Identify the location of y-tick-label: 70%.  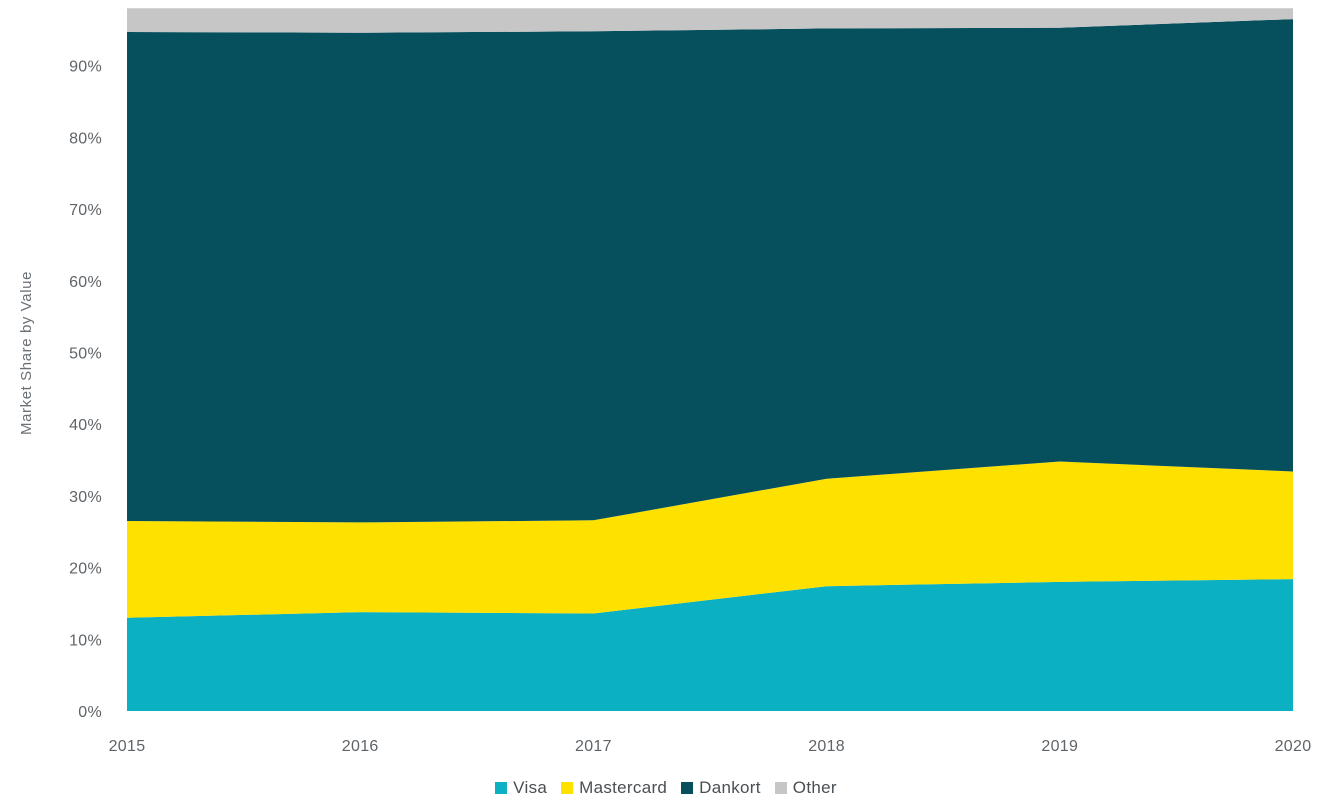
(85, 210).